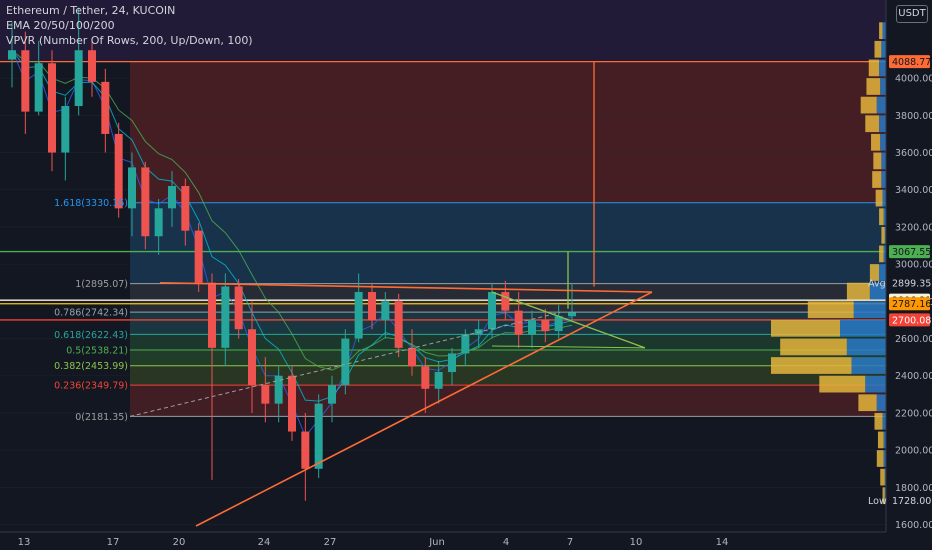 This screenshot has height=550, width=932. Describe the element at coordinates (913, 339) in the screenshot. I see `price-tick: 2600.00` at that location.